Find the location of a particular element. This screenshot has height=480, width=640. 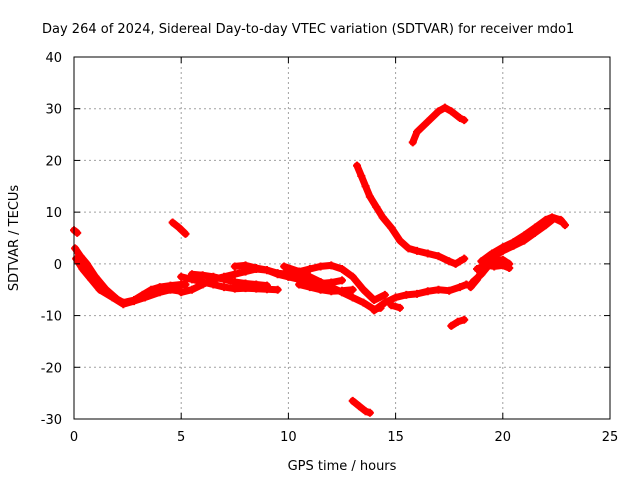

series-trace-18h-low is located at coordinates (458, 322).